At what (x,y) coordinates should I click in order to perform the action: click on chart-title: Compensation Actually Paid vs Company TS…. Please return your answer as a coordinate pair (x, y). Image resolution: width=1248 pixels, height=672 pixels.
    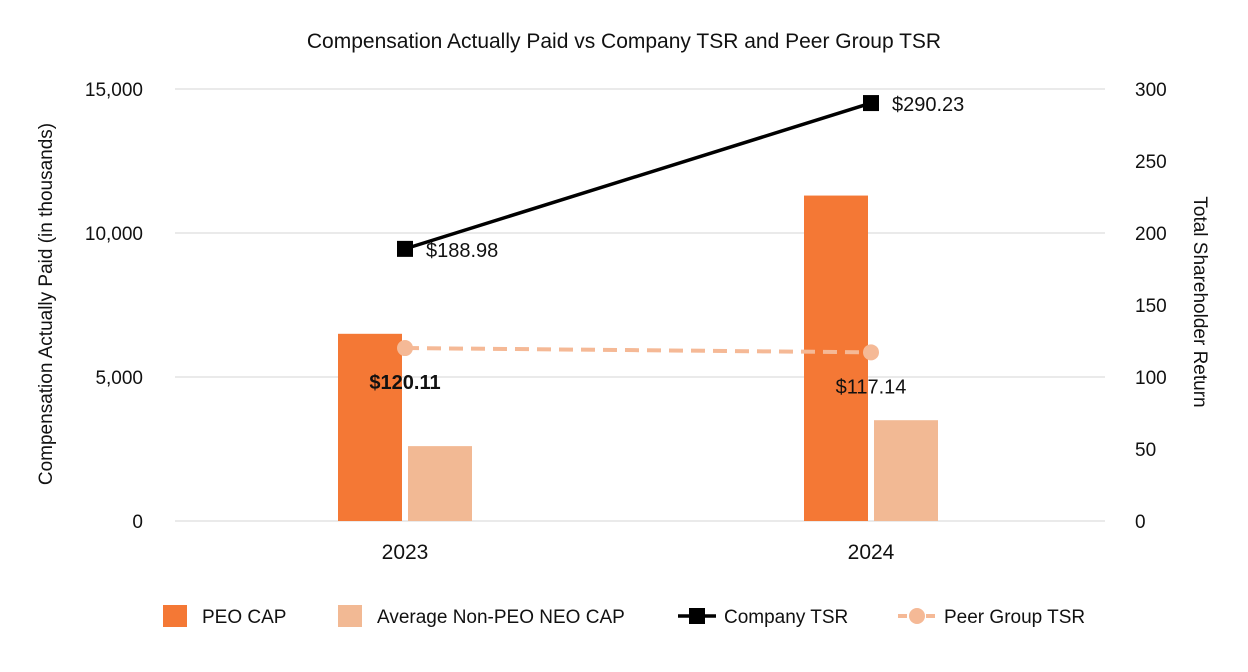
    Looking at the image, I should click on (624, 41).